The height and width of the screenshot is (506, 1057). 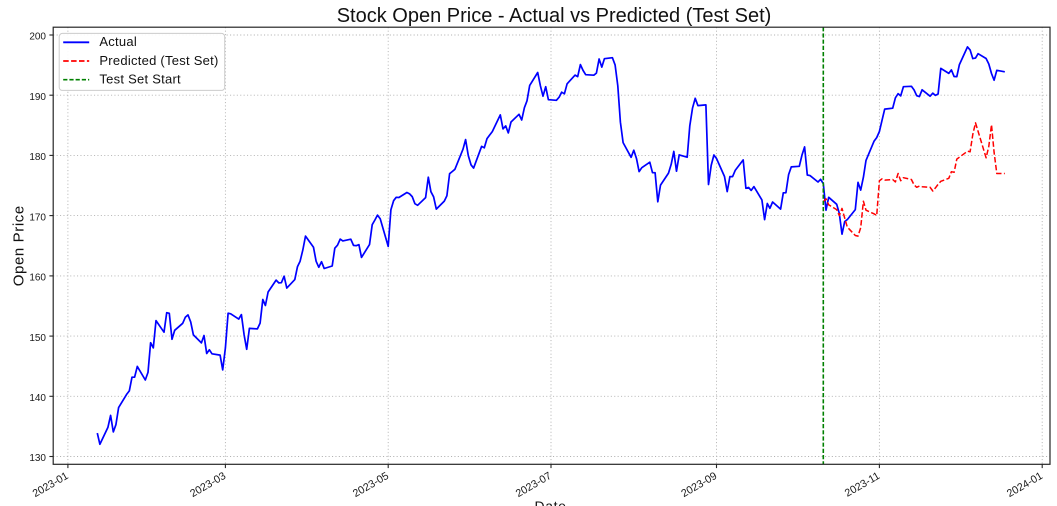 I want to click on svg-text: 160, so click(x=37, y=278).